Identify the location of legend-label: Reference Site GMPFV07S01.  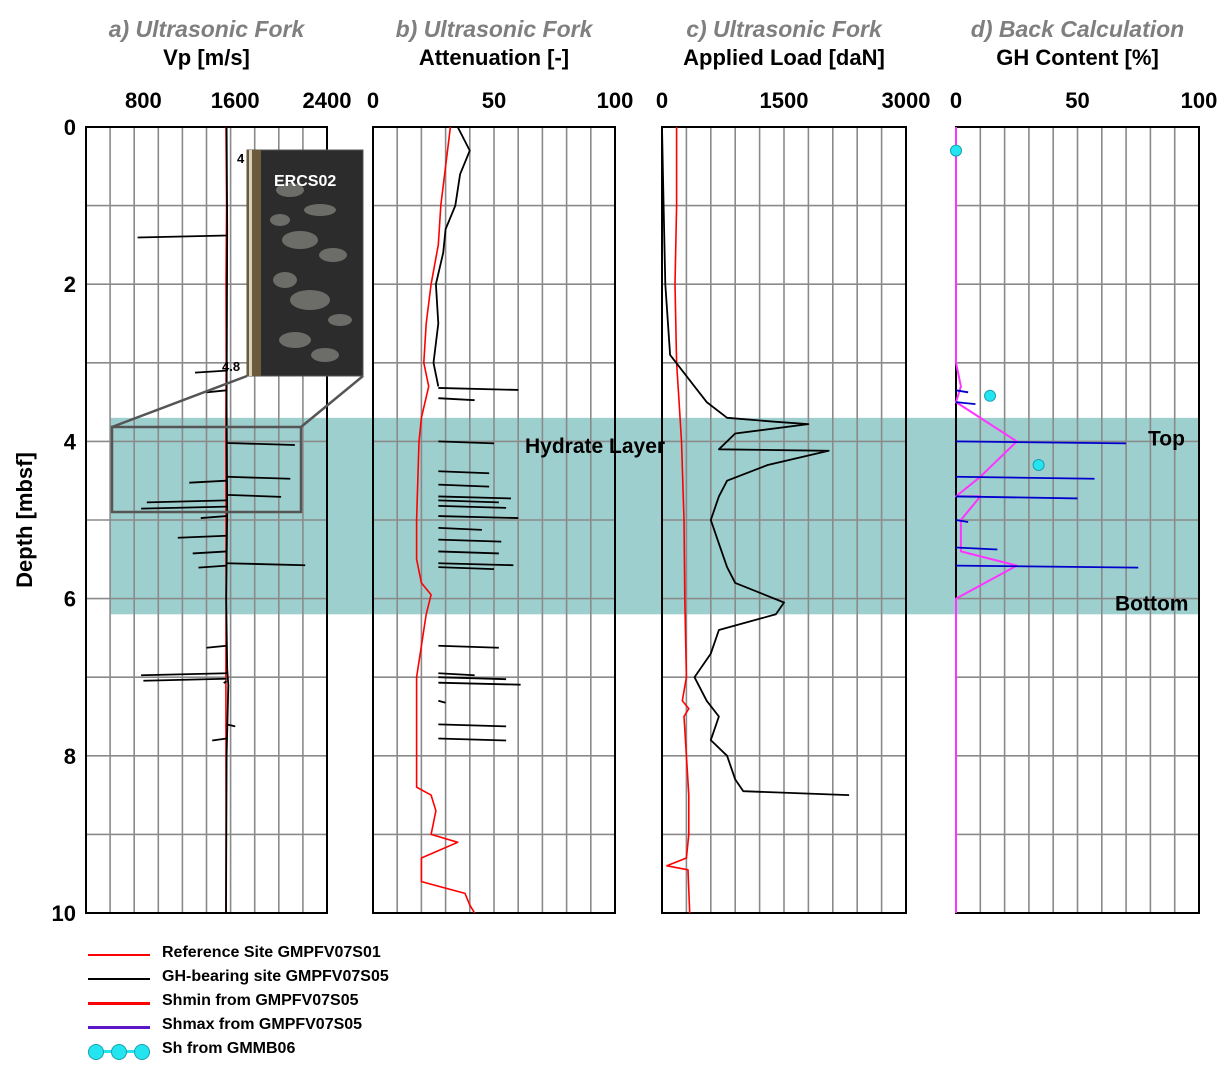
(271, 952).